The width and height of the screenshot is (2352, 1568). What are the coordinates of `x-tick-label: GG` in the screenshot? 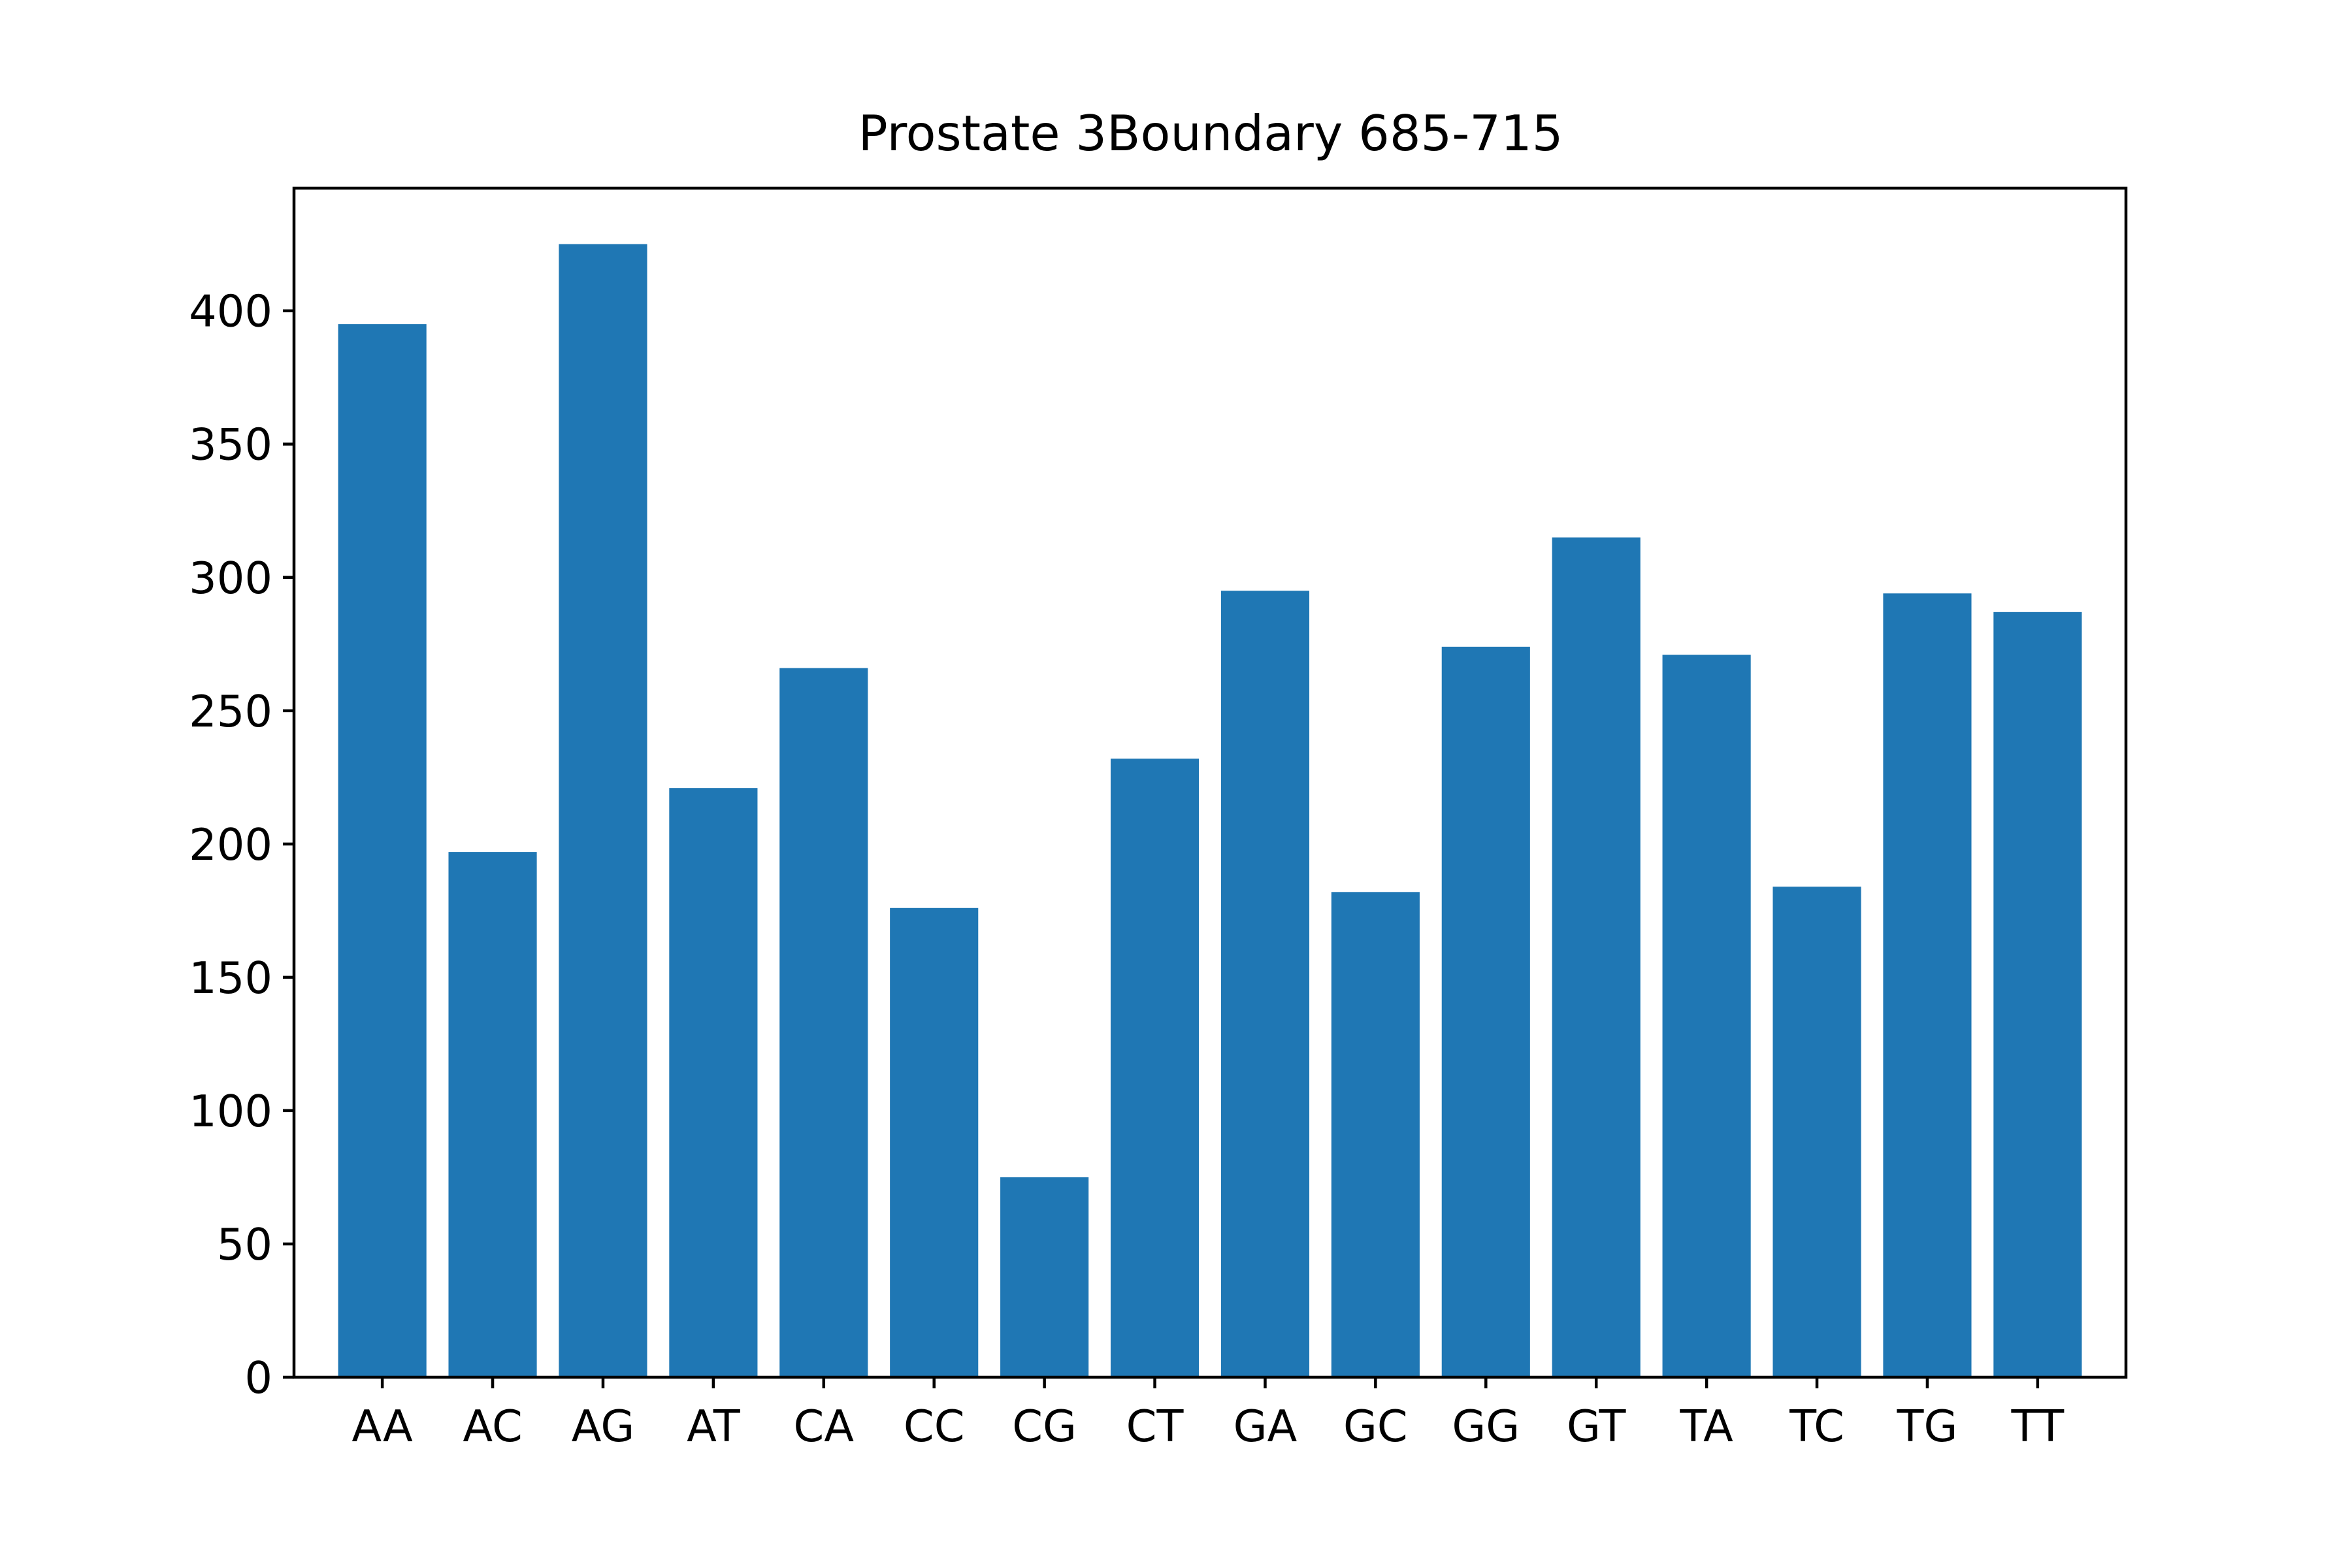 It's located at (1486, 1426).